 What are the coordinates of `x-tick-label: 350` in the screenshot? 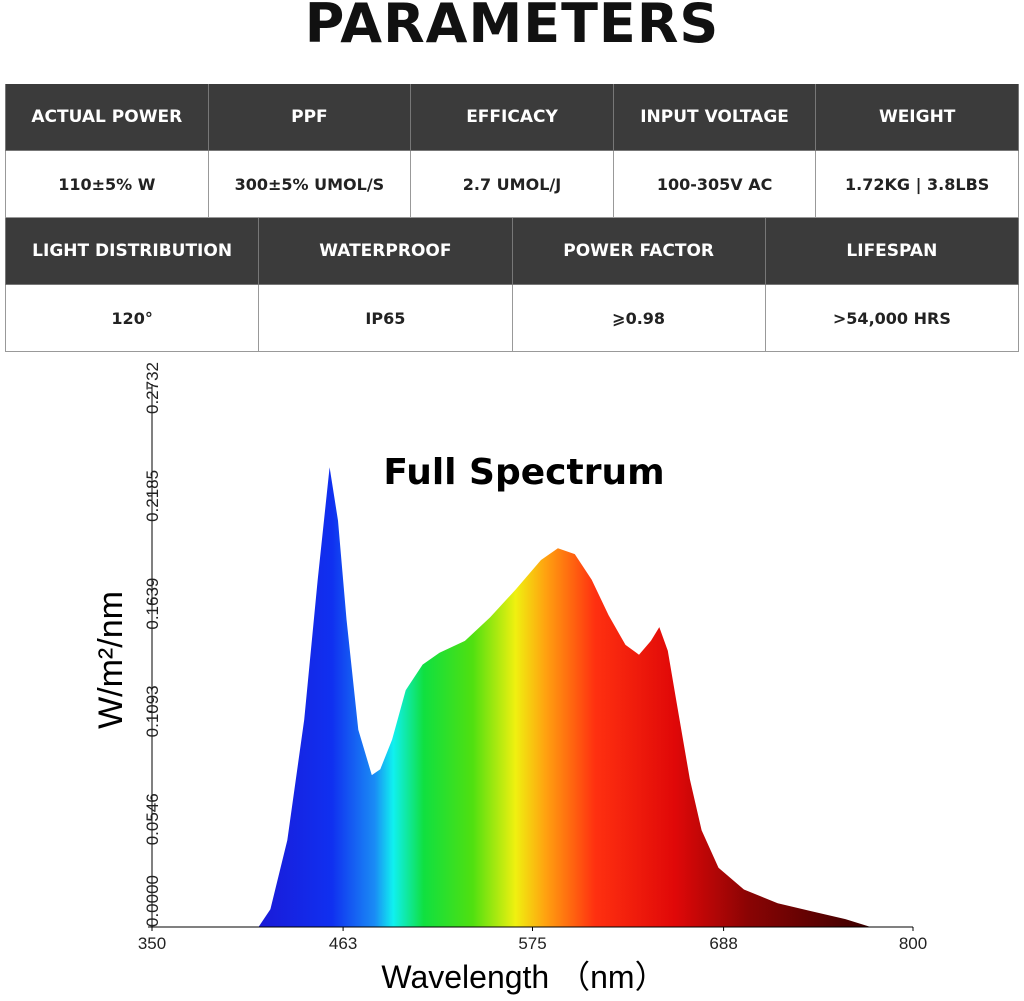 It's located at (152, 943).